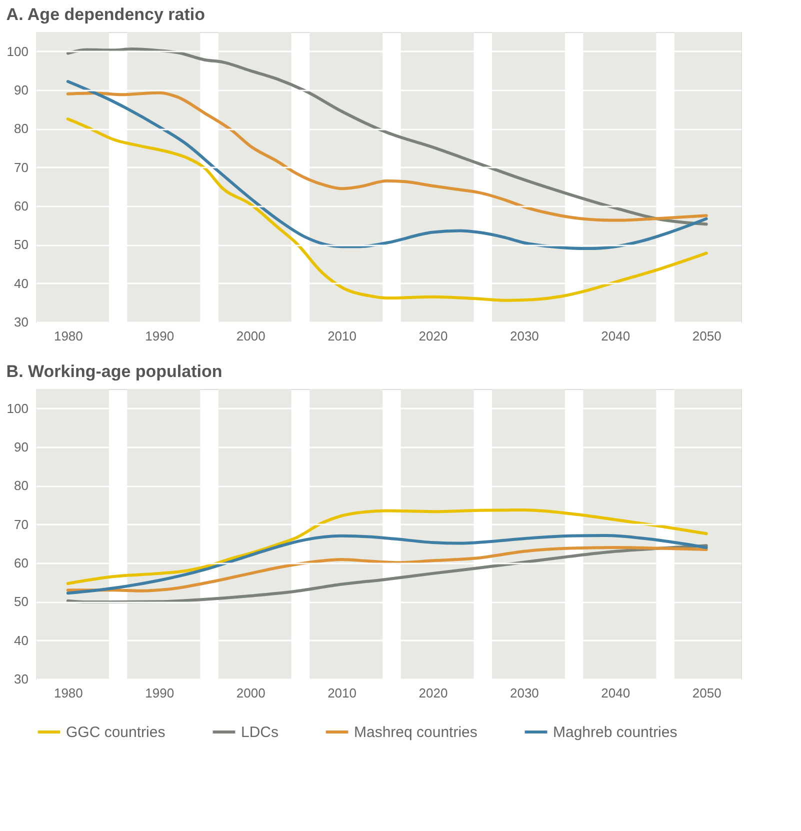  What do you see at coordinates (615, 732) in the screenshot?
I see `legend-label: Maghreb countries` at bounding box center [615, 732].